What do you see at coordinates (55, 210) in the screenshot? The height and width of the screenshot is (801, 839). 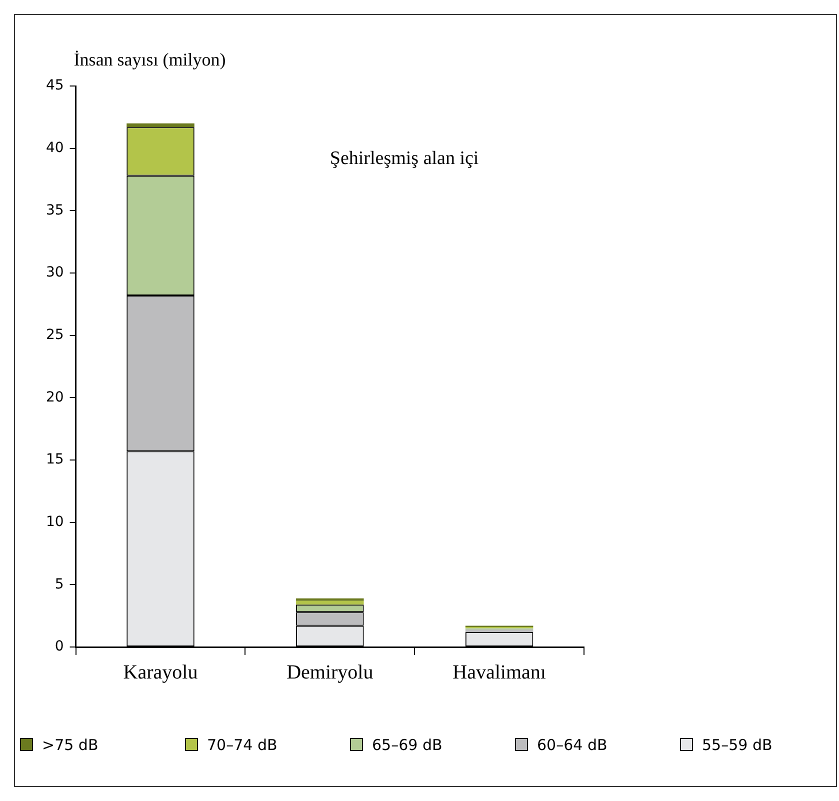 I see `y-tick-label: 35` at bounding box center [55, 210].